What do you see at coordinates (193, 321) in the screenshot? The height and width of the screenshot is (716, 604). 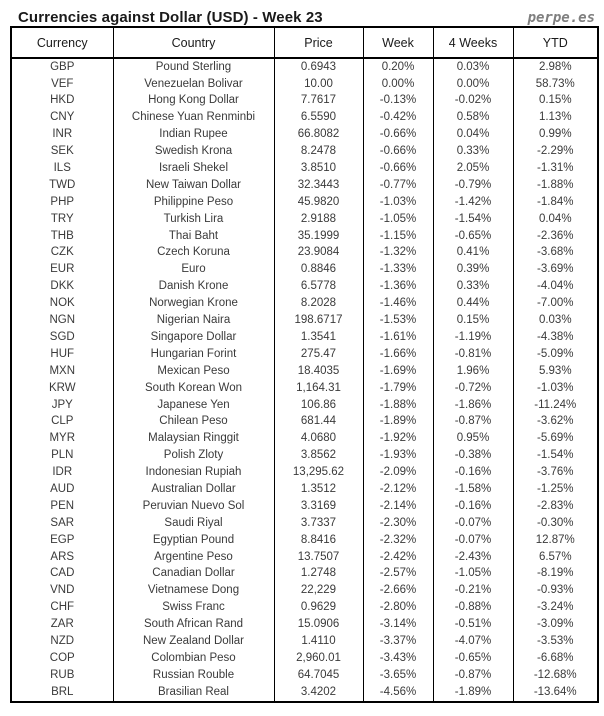 I see `country-cell: Nigerian Naira` at bounding box center [193, 321].